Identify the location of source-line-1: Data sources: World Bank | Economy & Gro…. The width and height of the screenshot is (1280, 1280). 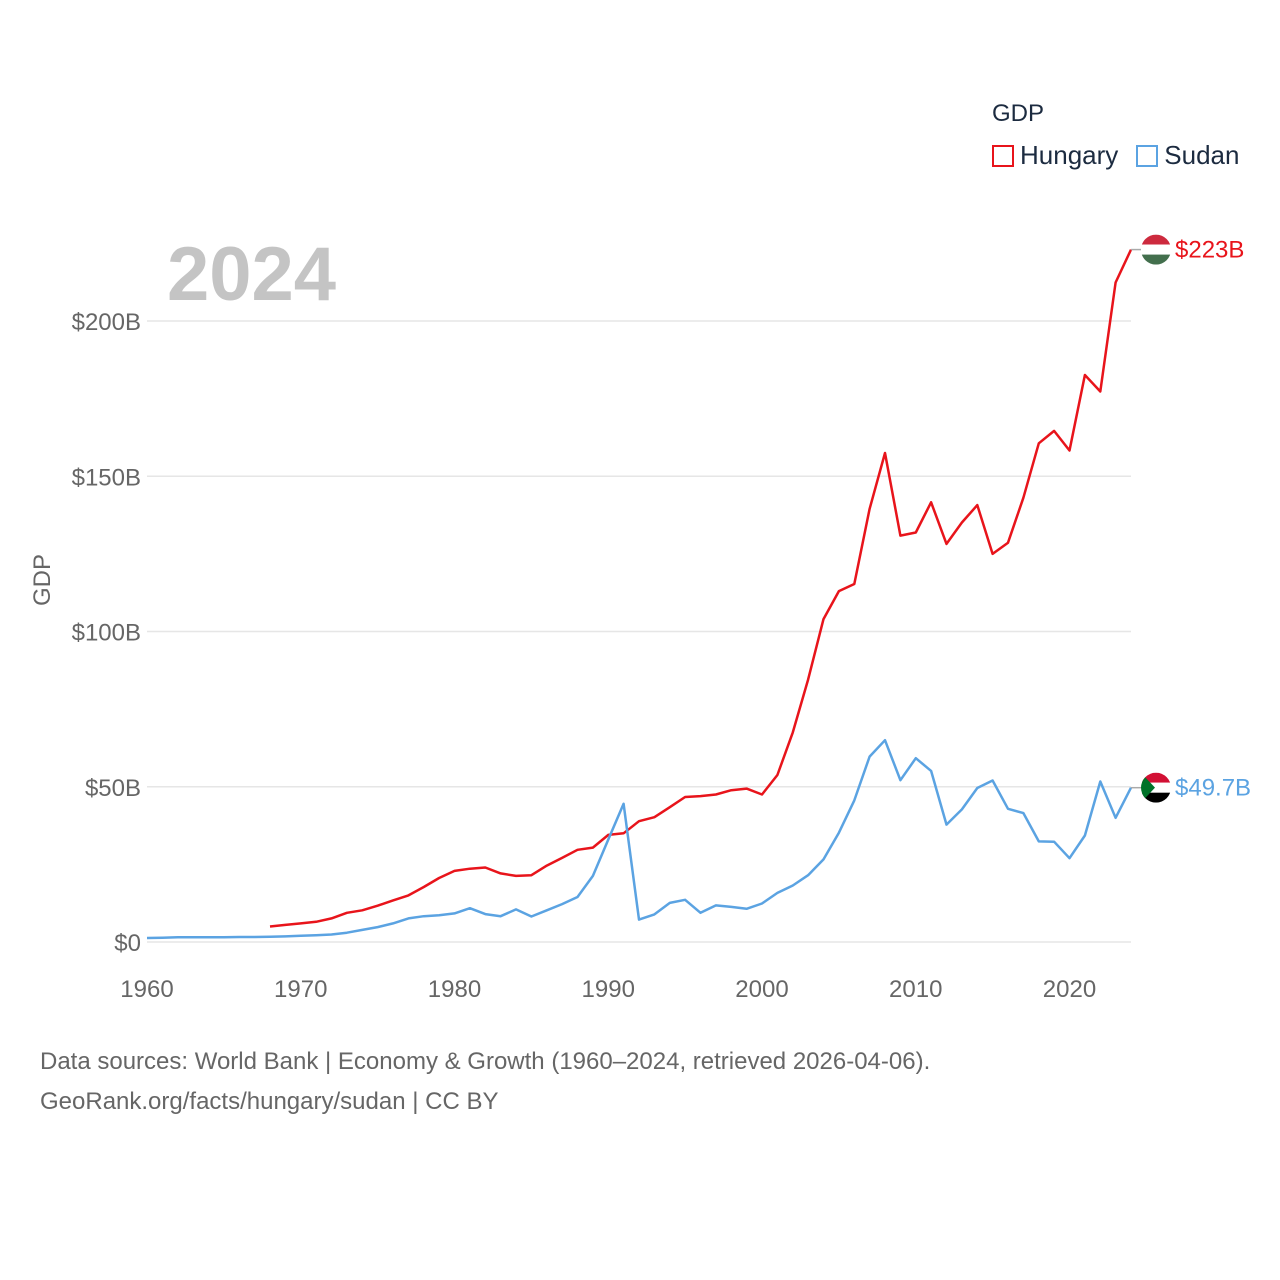
(485, 1061).